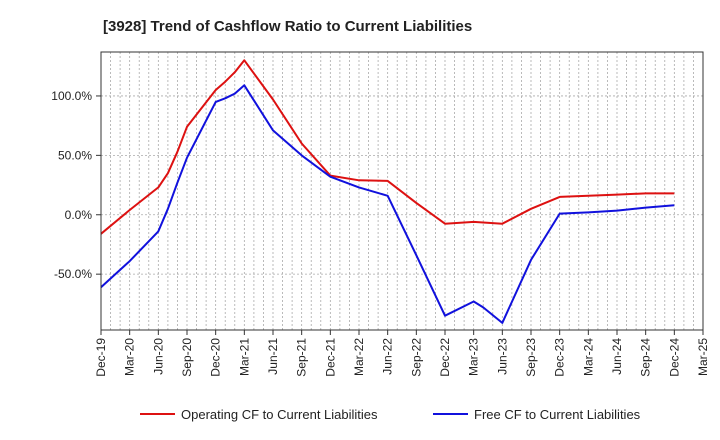 Image resolution: width=720 pixels, height=440 pixels. Describe the element at coordinates (474, 357) in the screenshot. I see `x-tick-label: Mar-23` at that location.